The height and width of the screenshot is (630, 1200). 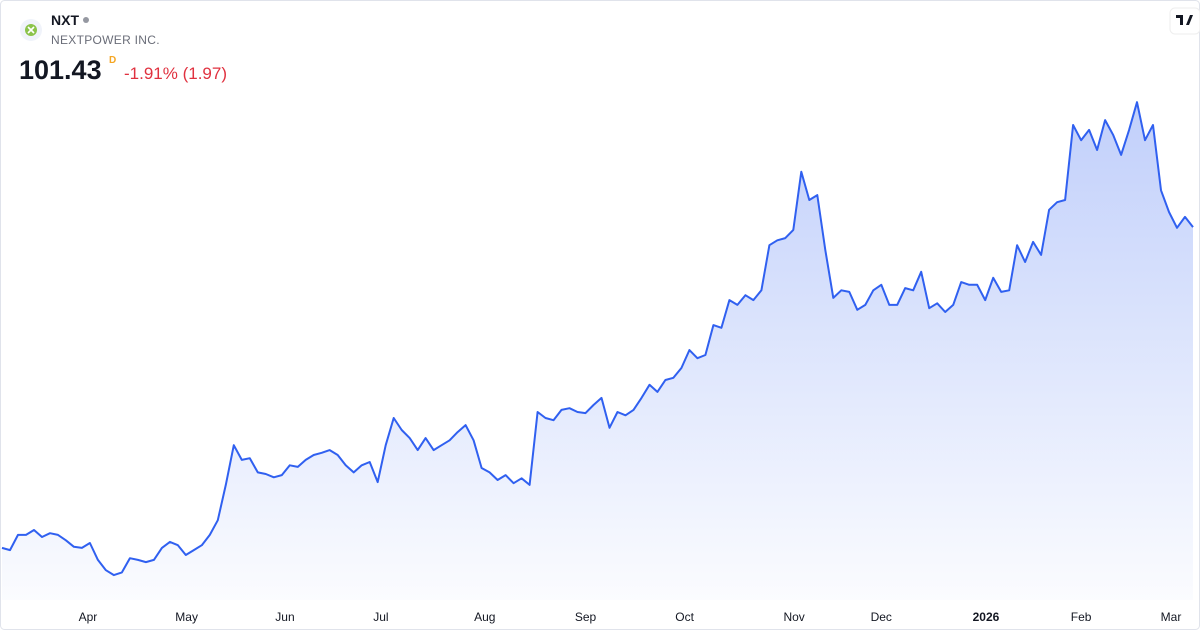 I want to click on x-tick-label: Apr, so click(x=88, y=617).